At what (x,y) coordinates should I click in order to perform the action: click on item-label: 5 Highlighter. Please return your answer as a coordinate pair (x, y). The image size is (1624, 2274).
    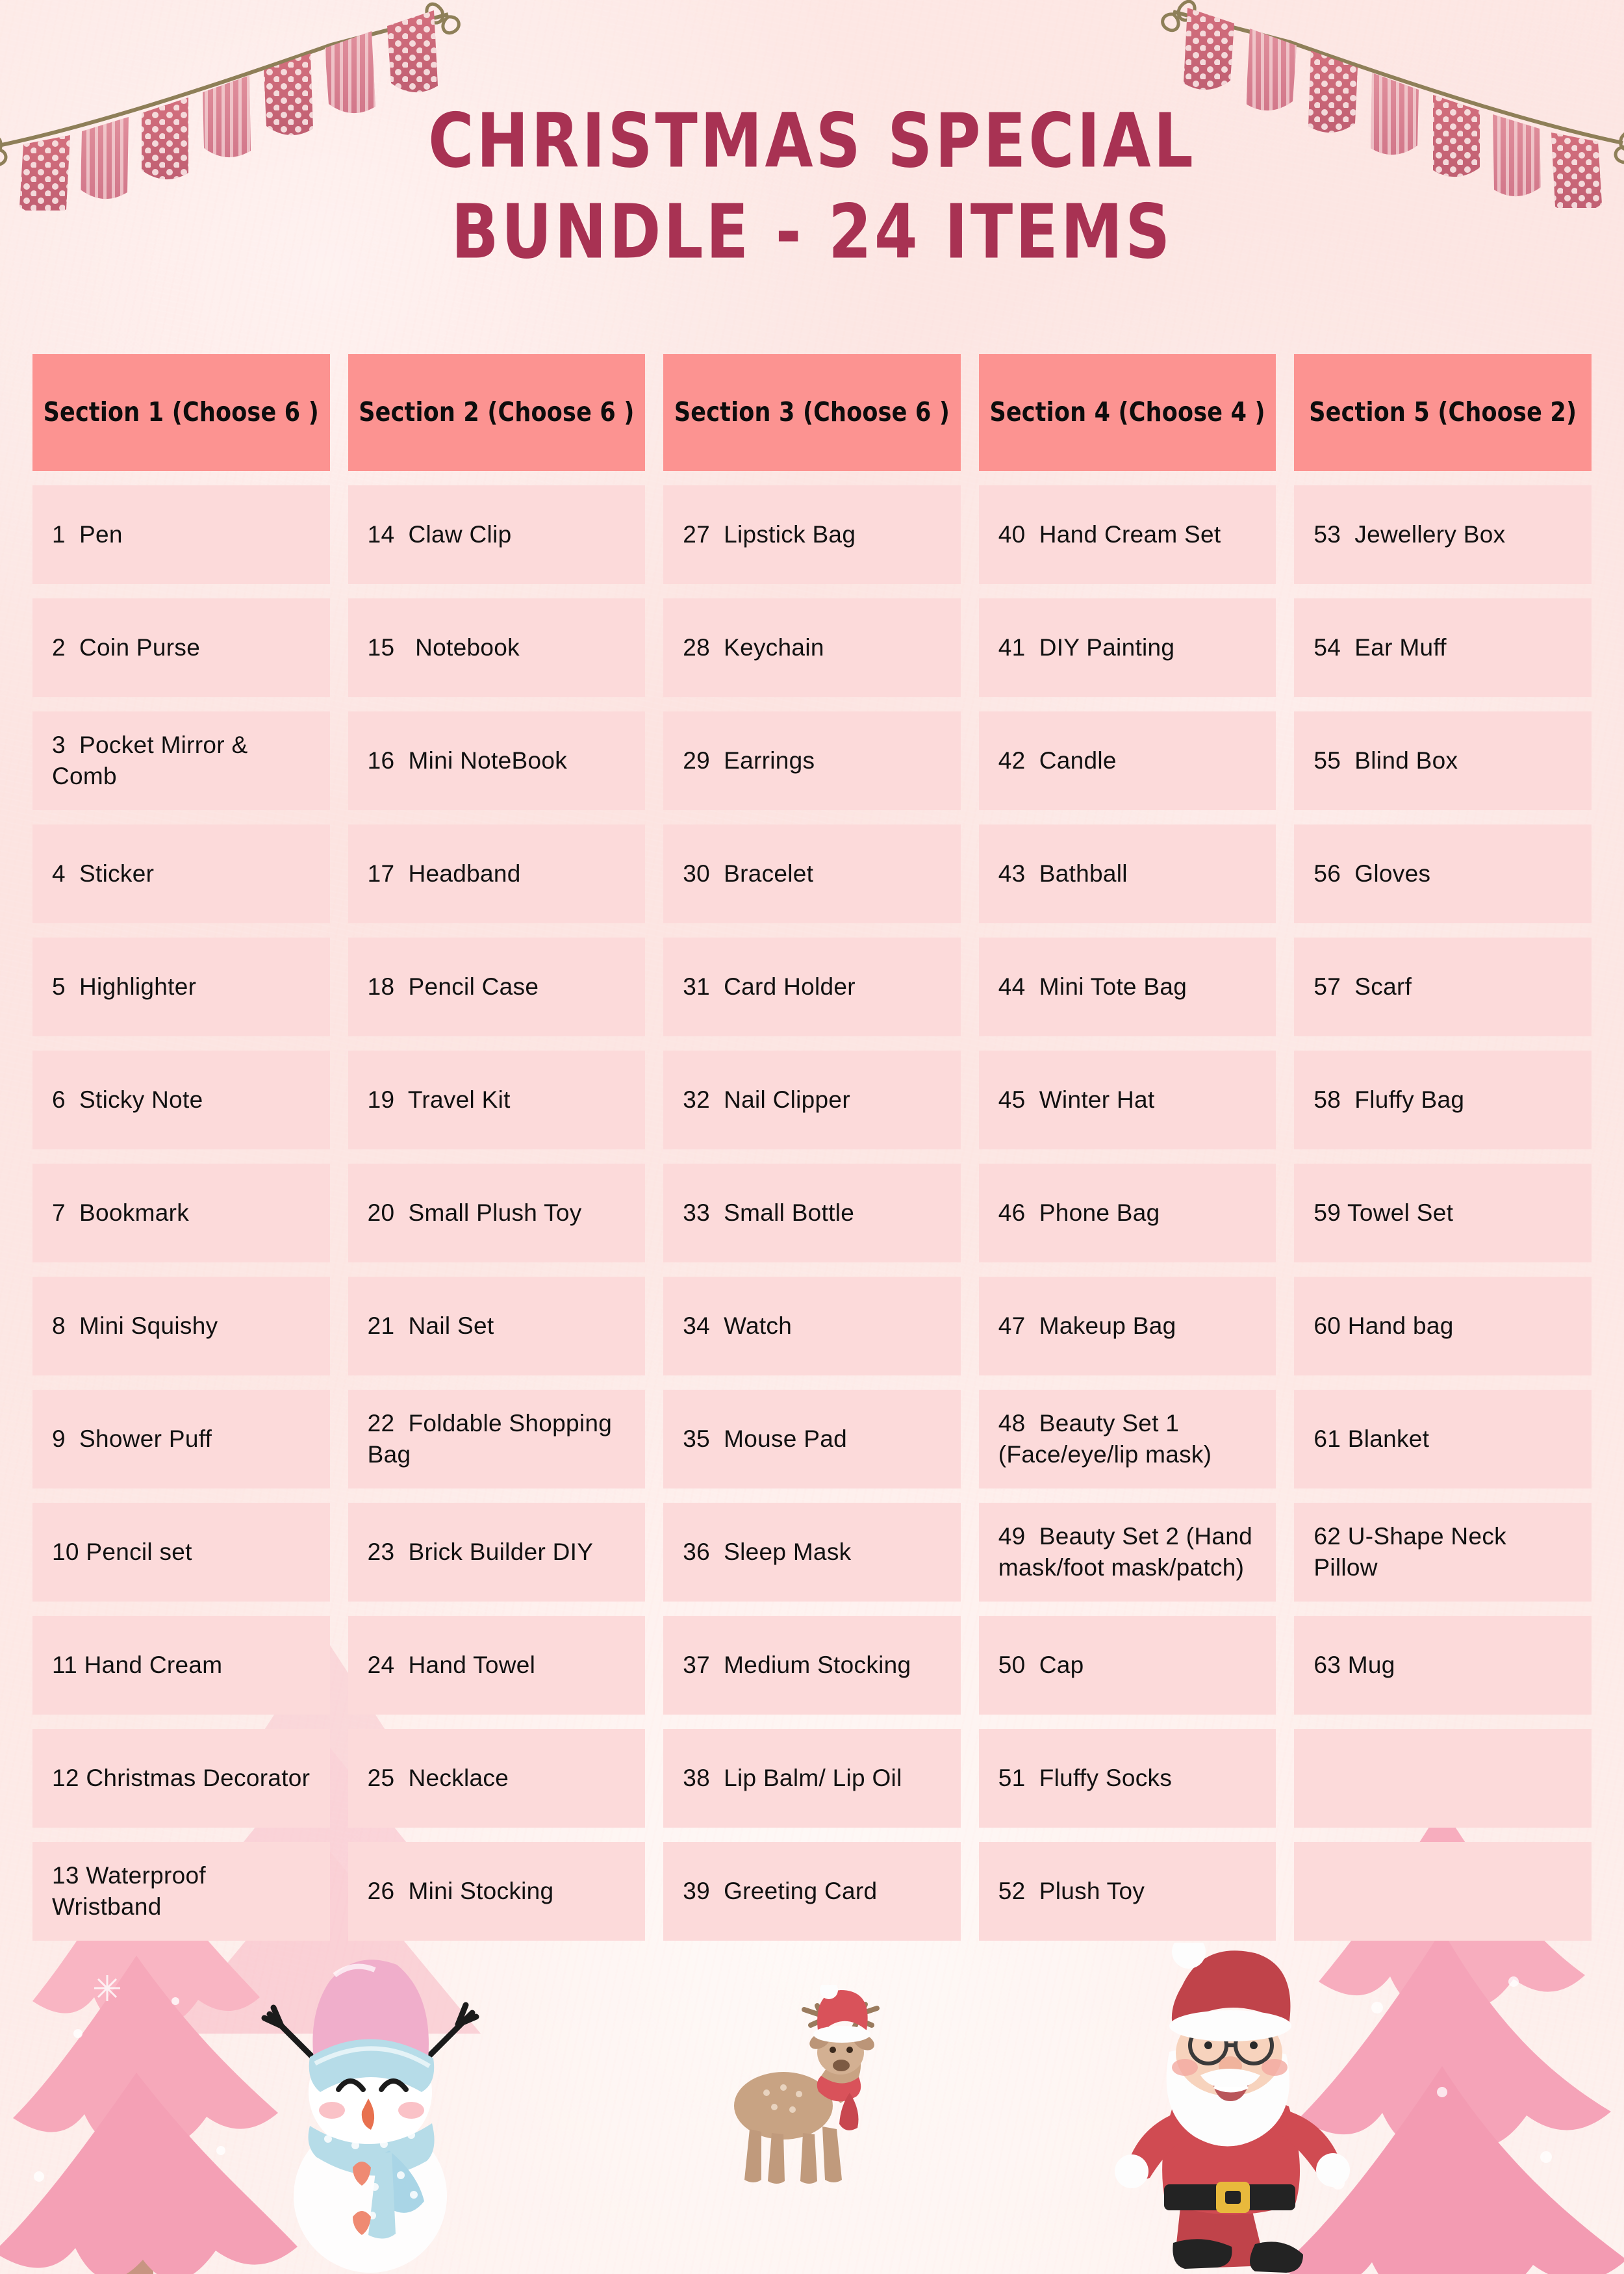
    Looking at the image, I should click on (124, 986).